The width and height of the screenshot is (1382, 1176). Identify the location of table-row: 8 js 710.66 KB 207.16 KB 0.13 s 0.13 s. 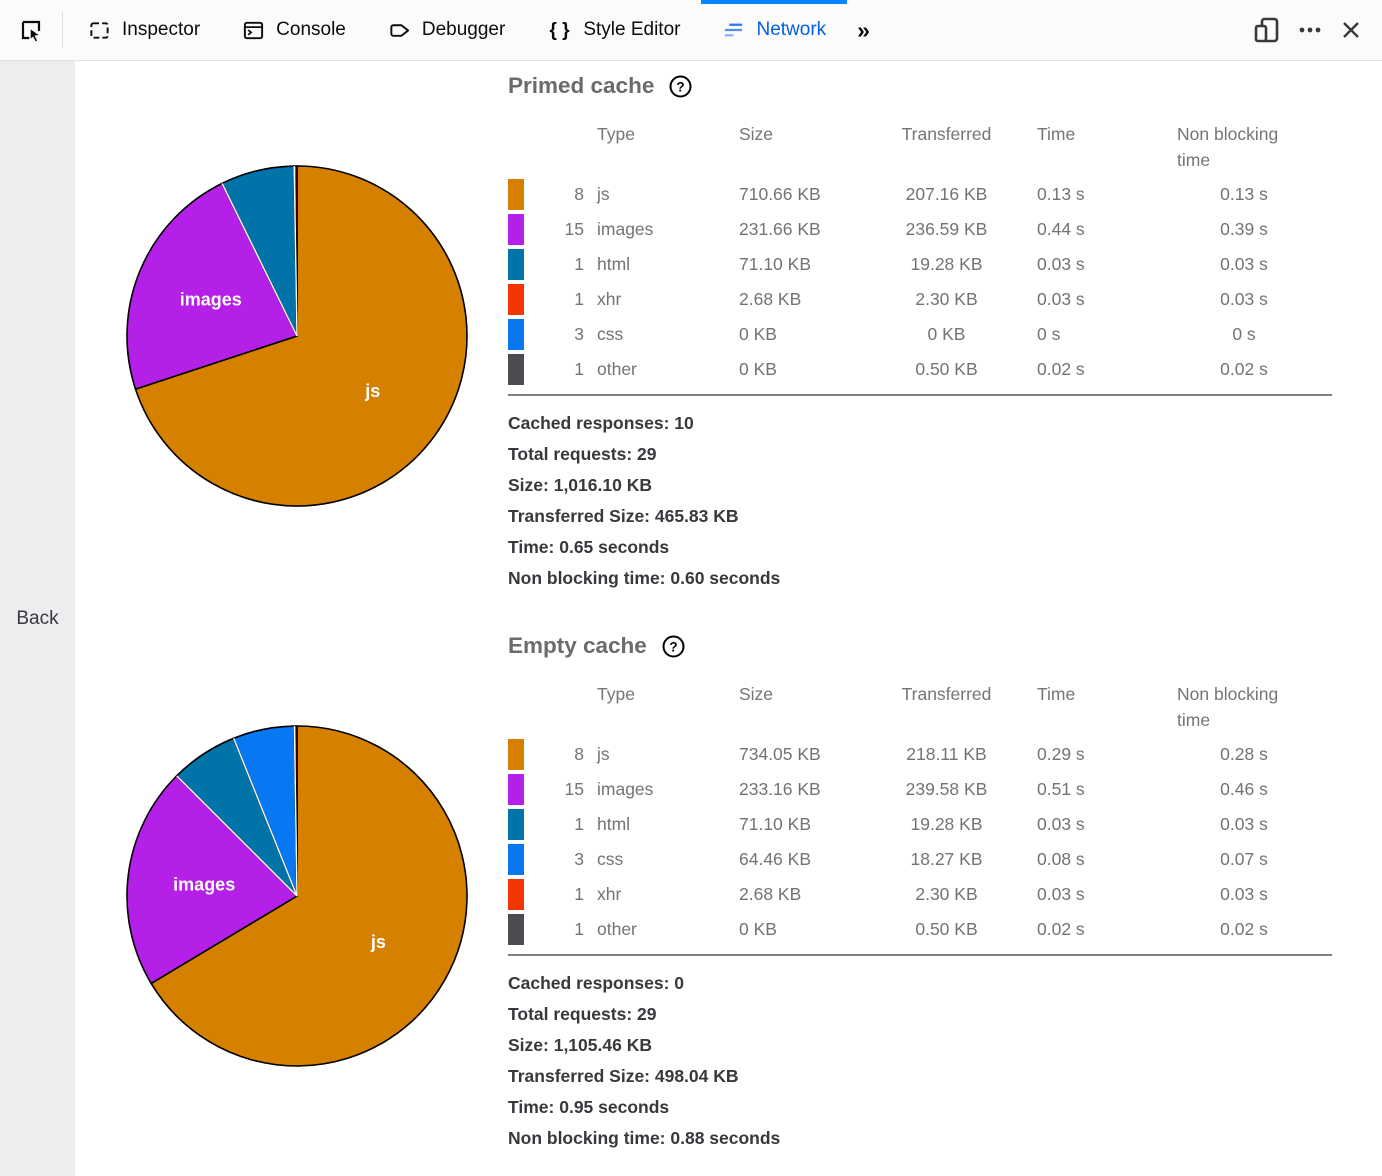
(923, 194).